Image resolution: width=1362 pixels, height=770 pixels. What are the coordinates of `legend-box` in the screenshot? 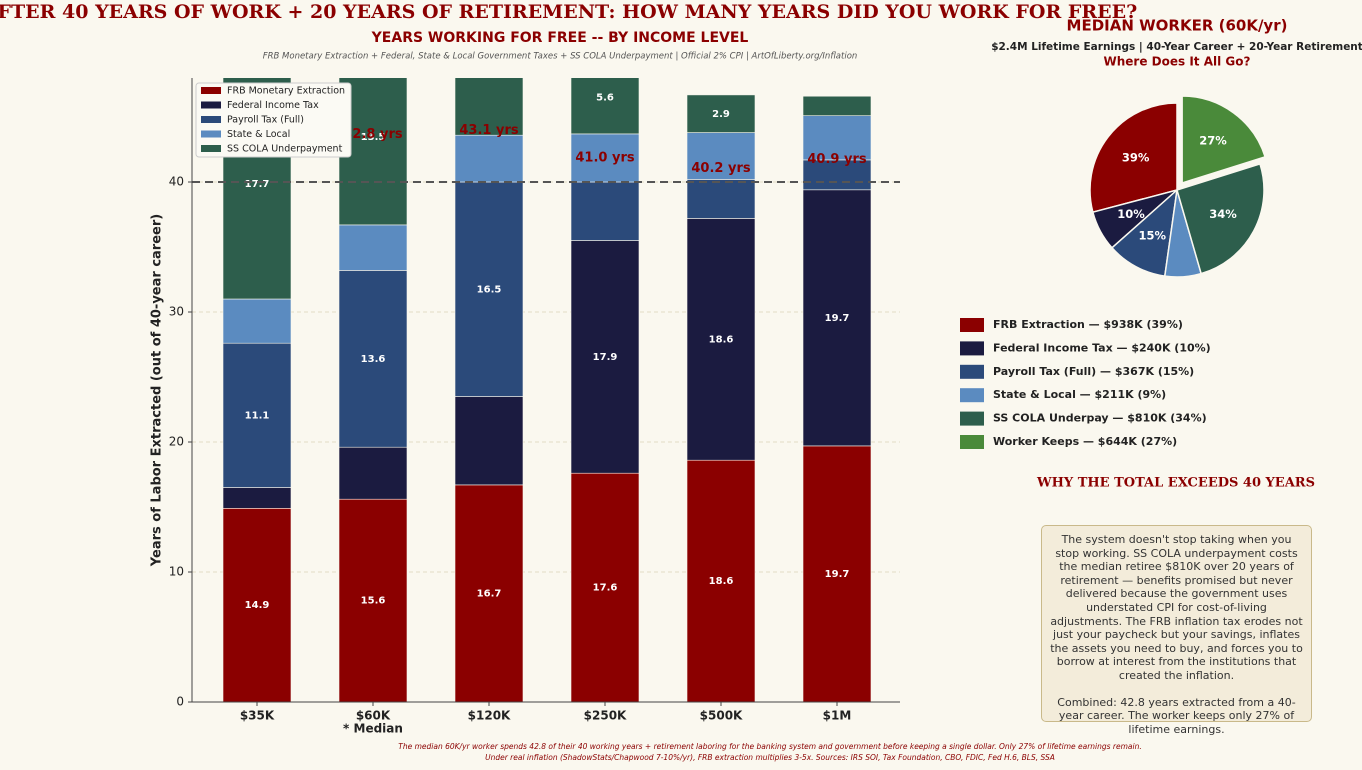 It's located at (273, 120).